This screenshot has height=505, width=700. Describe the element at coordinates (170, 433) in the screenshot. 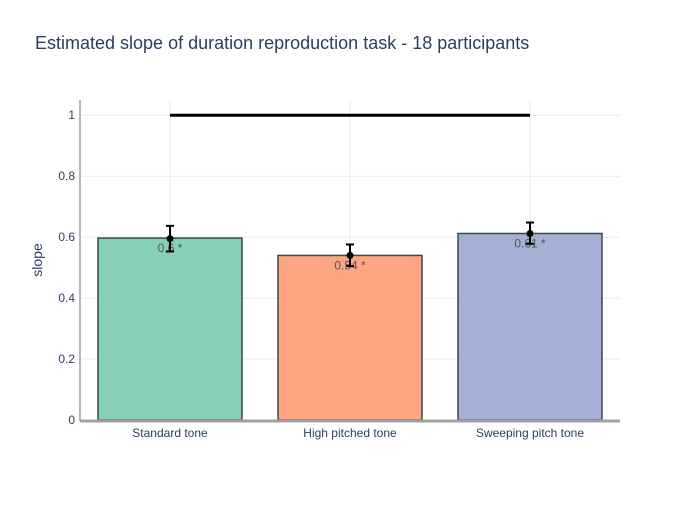

I see `x-tick-label: Standard tone` at that location.